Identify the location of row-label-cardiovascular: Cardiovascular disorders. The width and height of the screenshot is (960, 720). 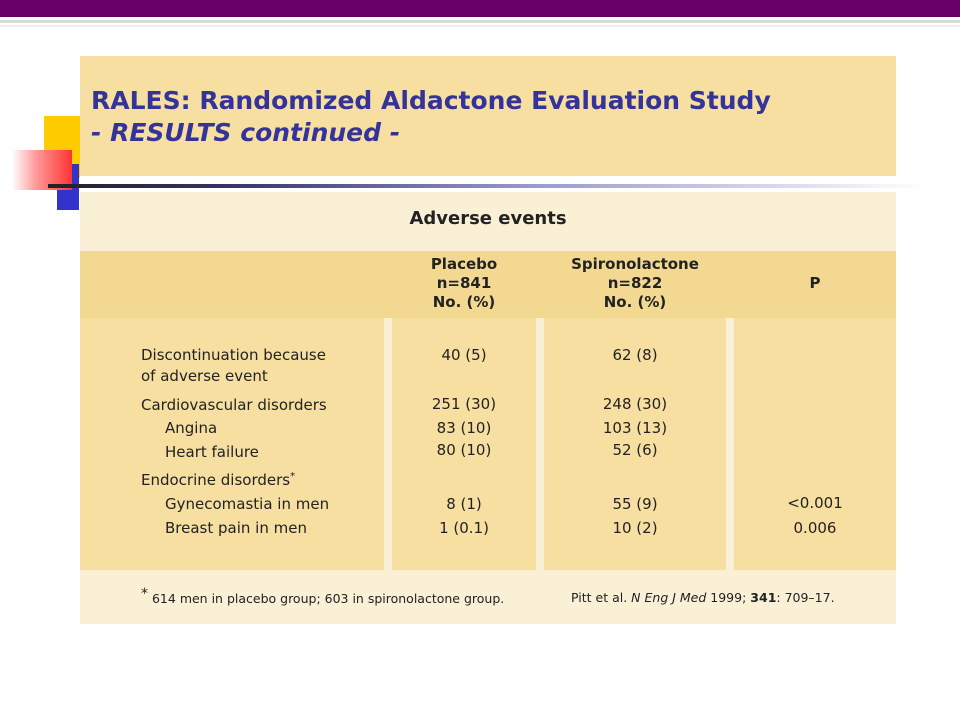
(234, 405).